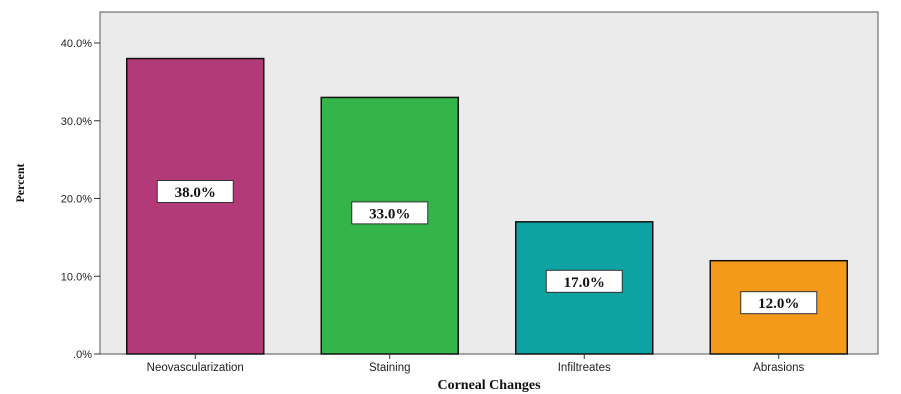 This screenshot has height=394, width=901. What do you see at coordinates (489, 385) in the screenshot?
I see `x-axis-title: Corneal Changes` at bounding box center [489, 385].